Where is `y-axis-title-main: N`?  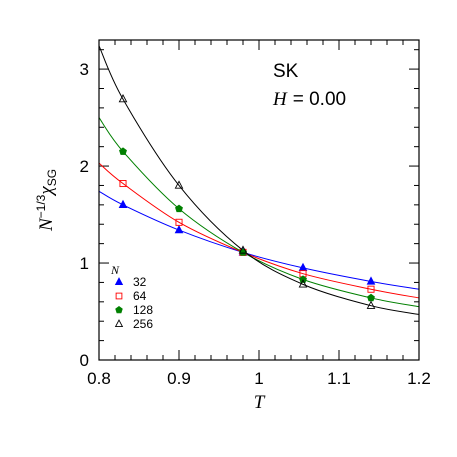
y-axis-title-main: N is located at coordinates (46, 224).